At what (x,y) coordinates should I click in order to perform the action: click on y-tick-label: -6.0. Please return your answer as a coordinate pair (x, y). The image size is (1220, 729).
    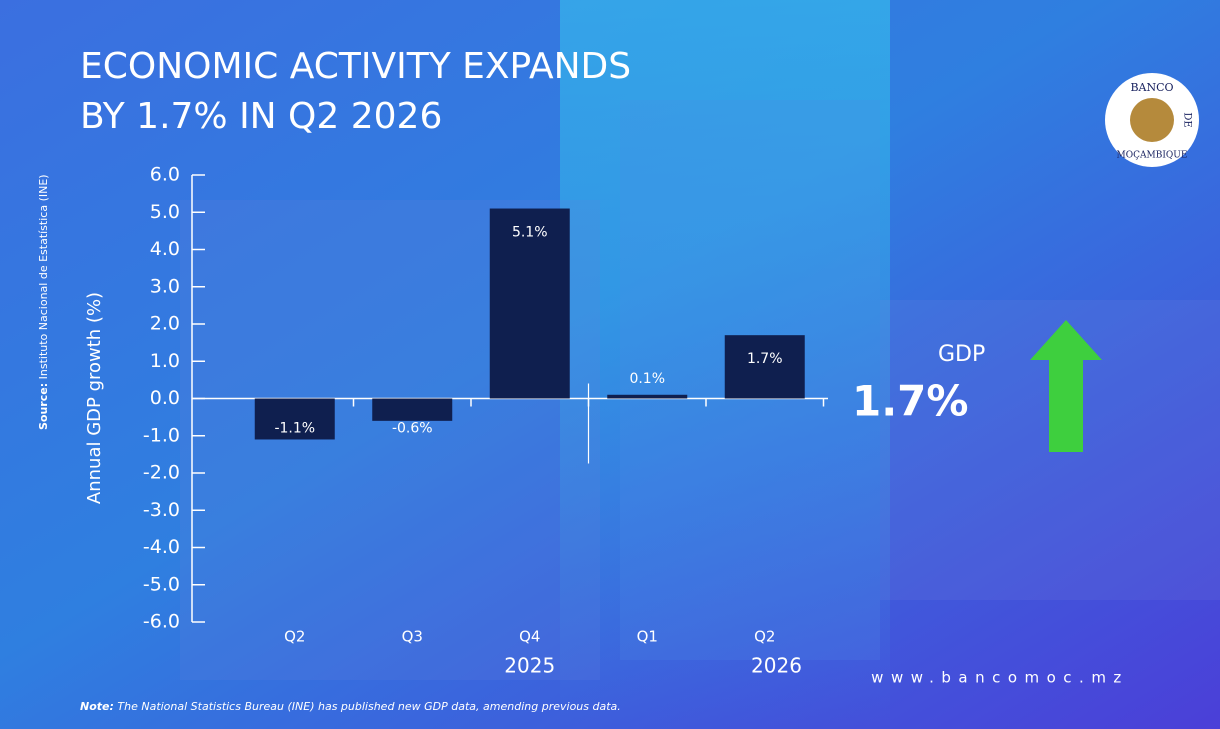
    Looking at the image, I should click on (161, 622).